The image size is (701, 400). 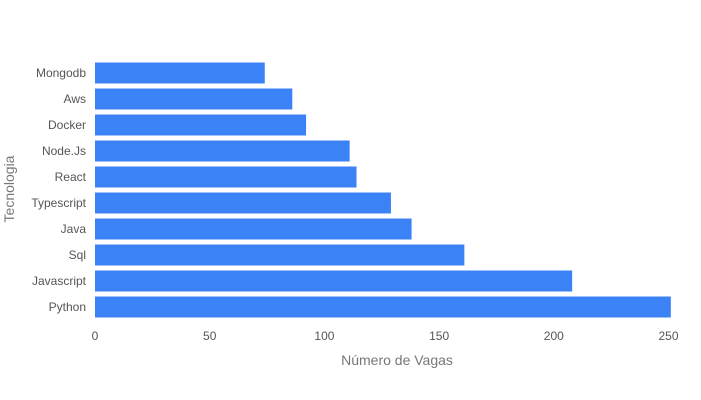 What do you see at coordinates (61, 73) in the screenshot?
I see `y-tick-label: Mongodb` at bounding box center [61, 73].